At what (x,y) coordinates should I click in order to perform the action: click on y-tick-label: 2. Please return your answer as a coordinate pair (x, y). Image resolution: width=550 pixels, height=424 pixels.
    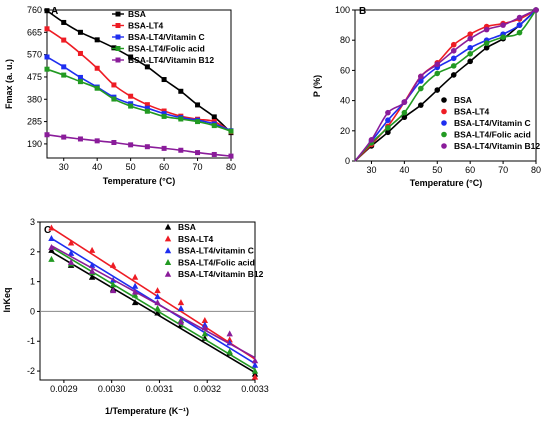
    Looking at the image, I should click on (32, 252).